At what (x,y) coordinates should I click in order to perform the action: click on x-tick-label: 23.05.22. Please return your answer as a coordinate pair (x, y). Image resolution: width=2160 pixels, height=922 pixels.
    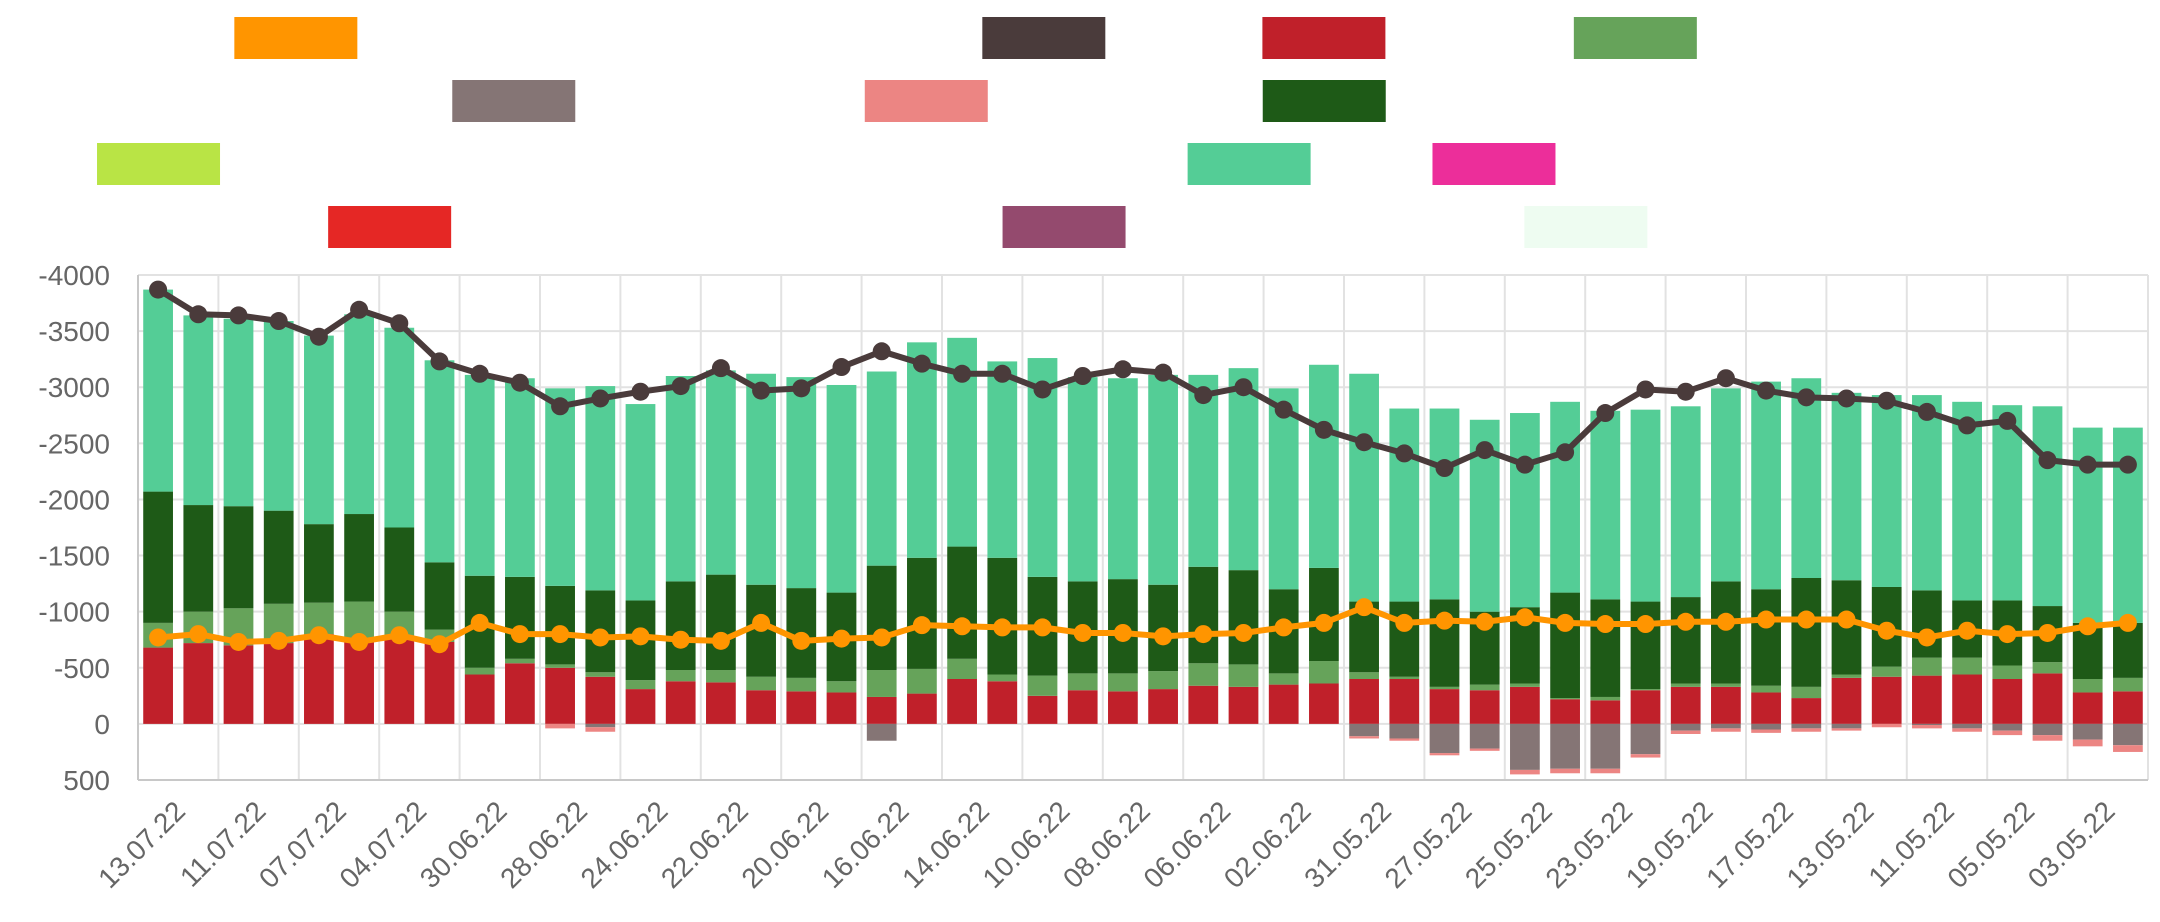
    Looking at the image, I should click on (1588, 844).